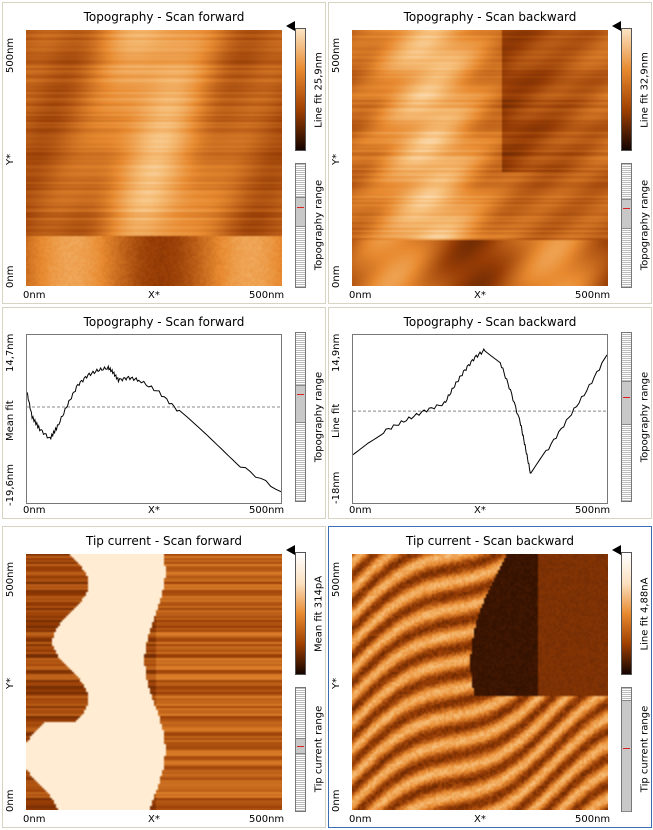 This screenshot has height=830, width=653. What do you see at coordinates (319, 614) in the screenshot?
I see `colorbar-label: Mean fit 314pA` at bounding box center [319, 614].